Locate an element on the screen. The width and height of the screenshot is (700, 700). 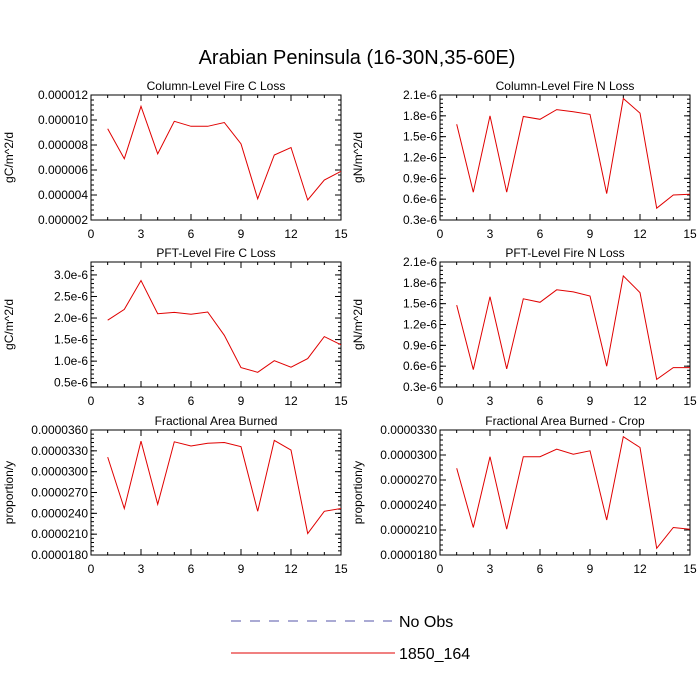
y-tick-label: 2.5e-6 is located at coordinates (71, 296).